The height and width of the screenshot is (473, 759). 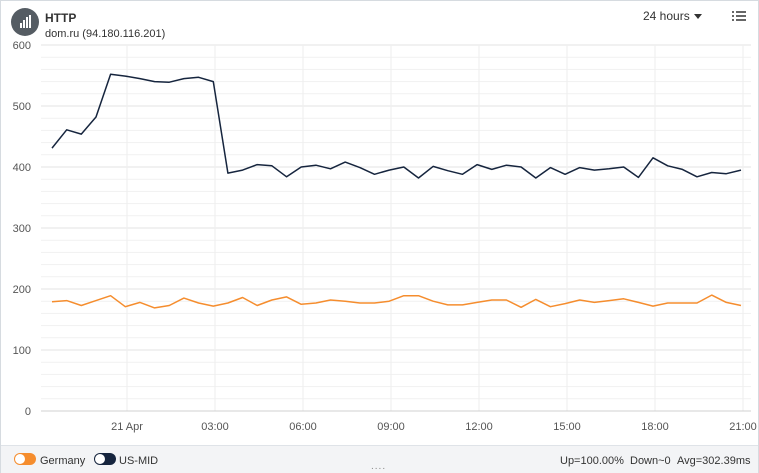 I want to click on x-tick-label: 03:00, so click(x=215, y=427).